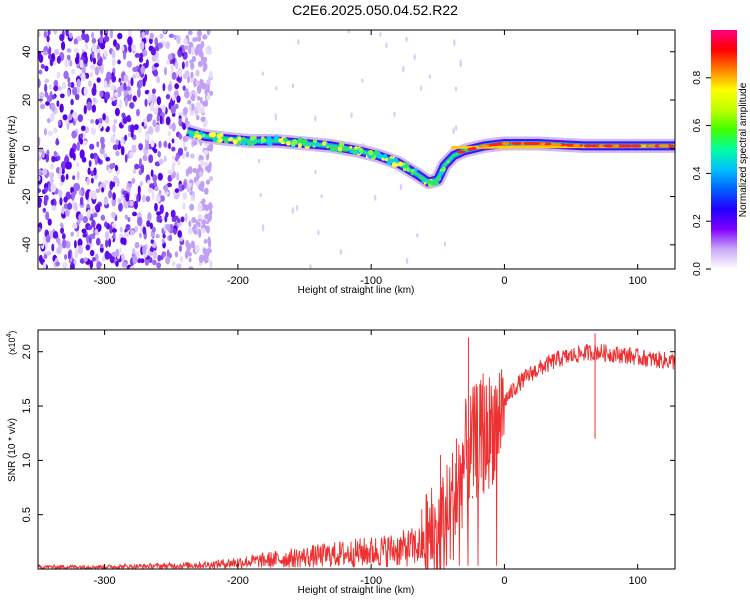  I want to click on snr-x-axis-label: Height of straight line (km), so click(356, 590).